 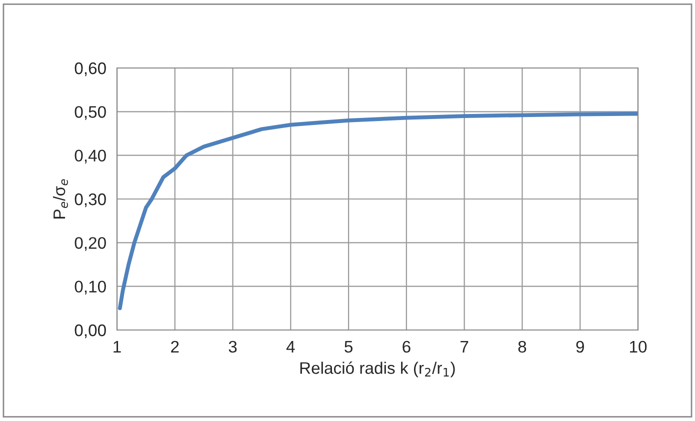 What do you see at coordinates (90, 331) in the screenshot?
I see `y-tick-label: 0,00` at bounding box center [90, 331].